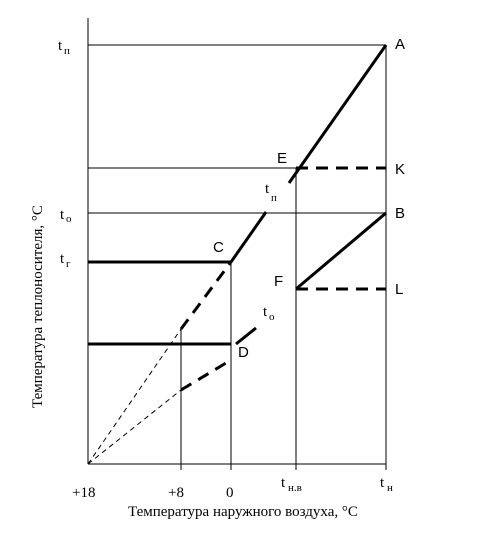  What do you see at coordinates (295, 488) in the screenshot?
I see `svg-text: н.в` at bounding box center [295, 488].